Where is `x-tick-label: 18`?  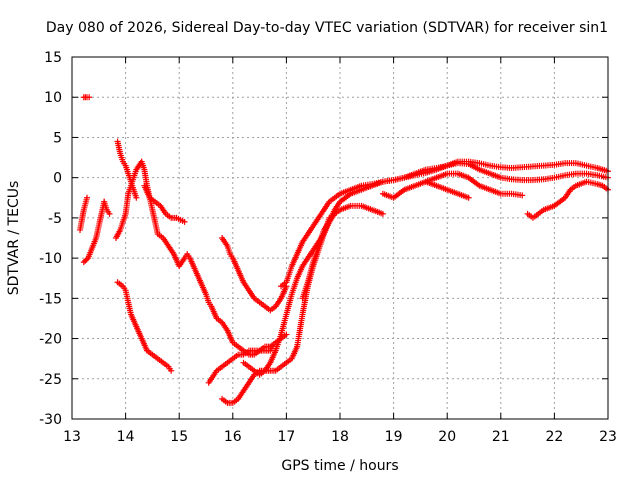
x-tick-label: 18 is located at coordinates (340, 437).